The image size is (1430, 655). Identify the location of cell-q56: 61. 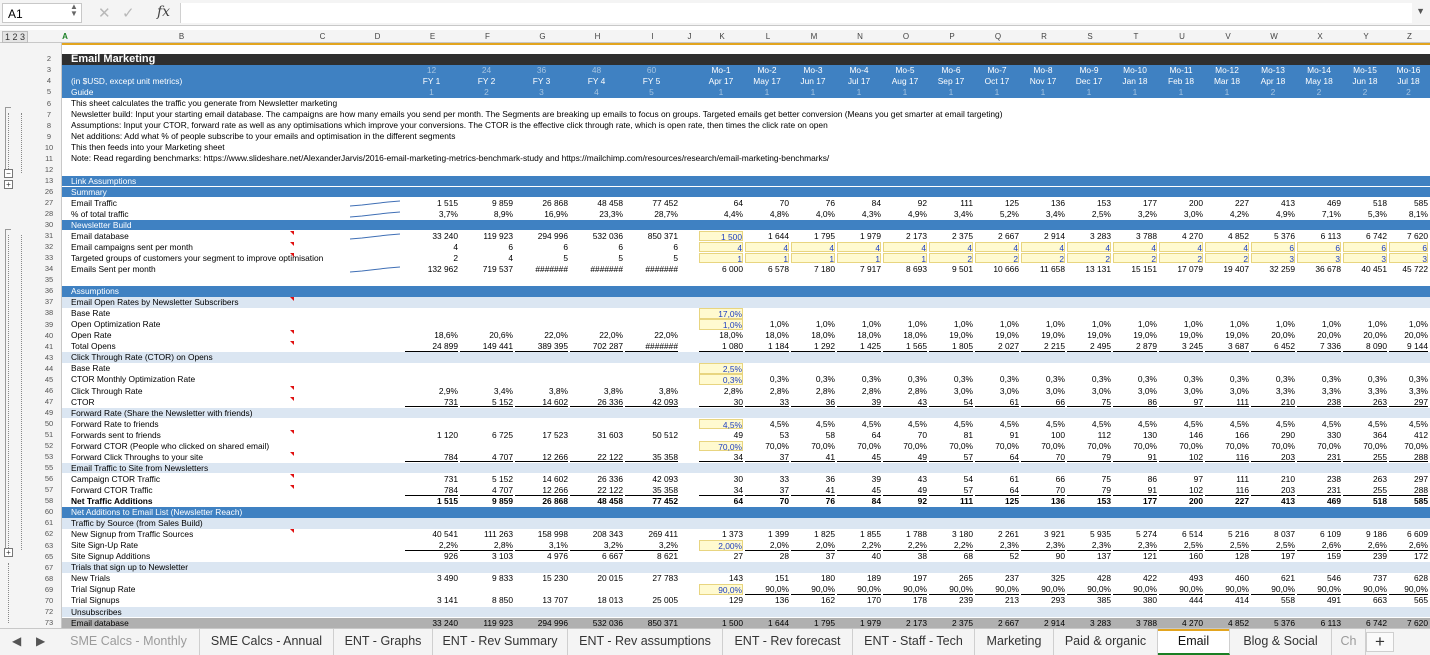
(1014, 478).